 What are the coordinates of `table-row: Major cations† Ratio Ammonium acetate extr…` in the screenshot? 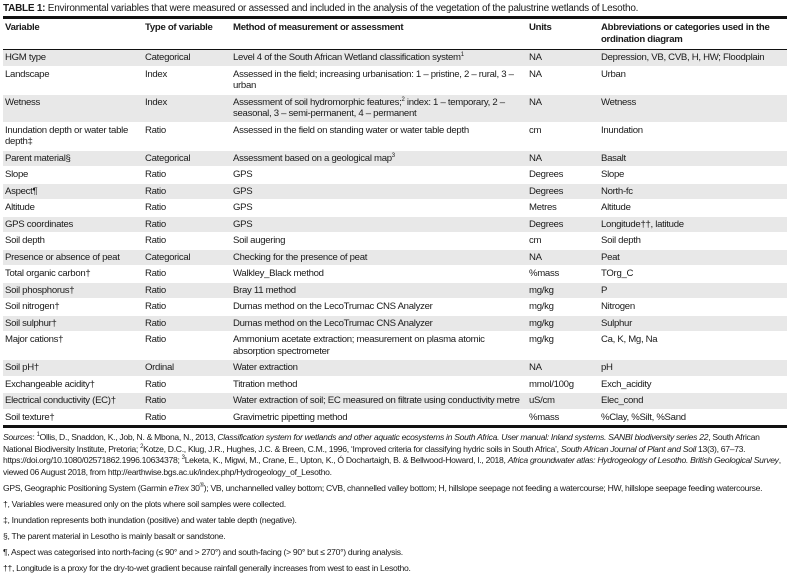 It's located at (395, 346).